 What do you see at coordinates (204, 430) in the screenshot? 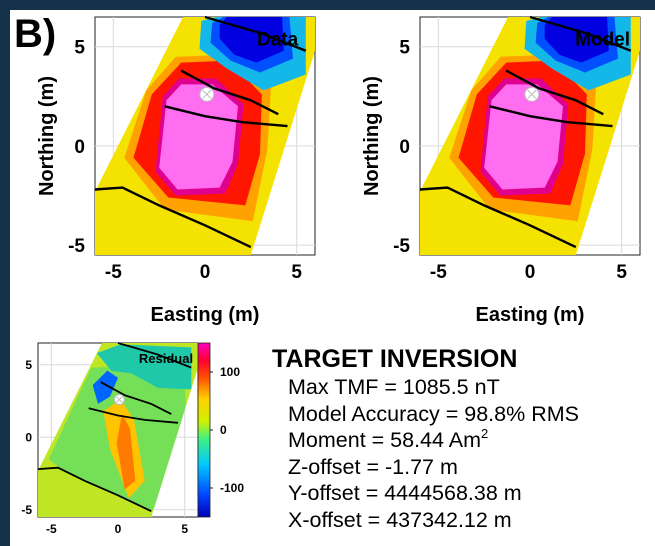
I see `colorbar` at bounding box center [204, 430].